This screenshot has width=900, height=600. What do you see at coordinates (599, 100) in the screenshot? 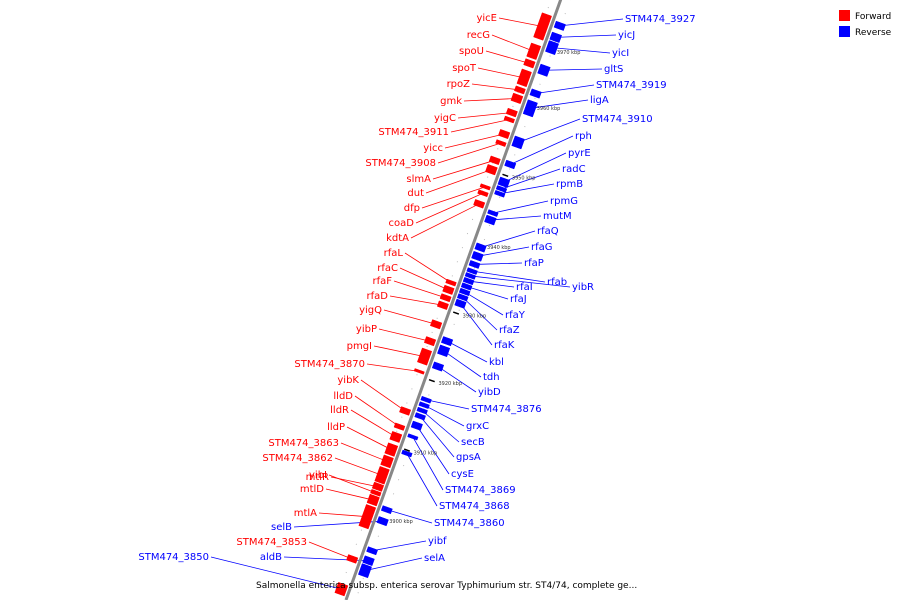
I see `gene-label-liga: ligA` at bounding box center [599, 100].